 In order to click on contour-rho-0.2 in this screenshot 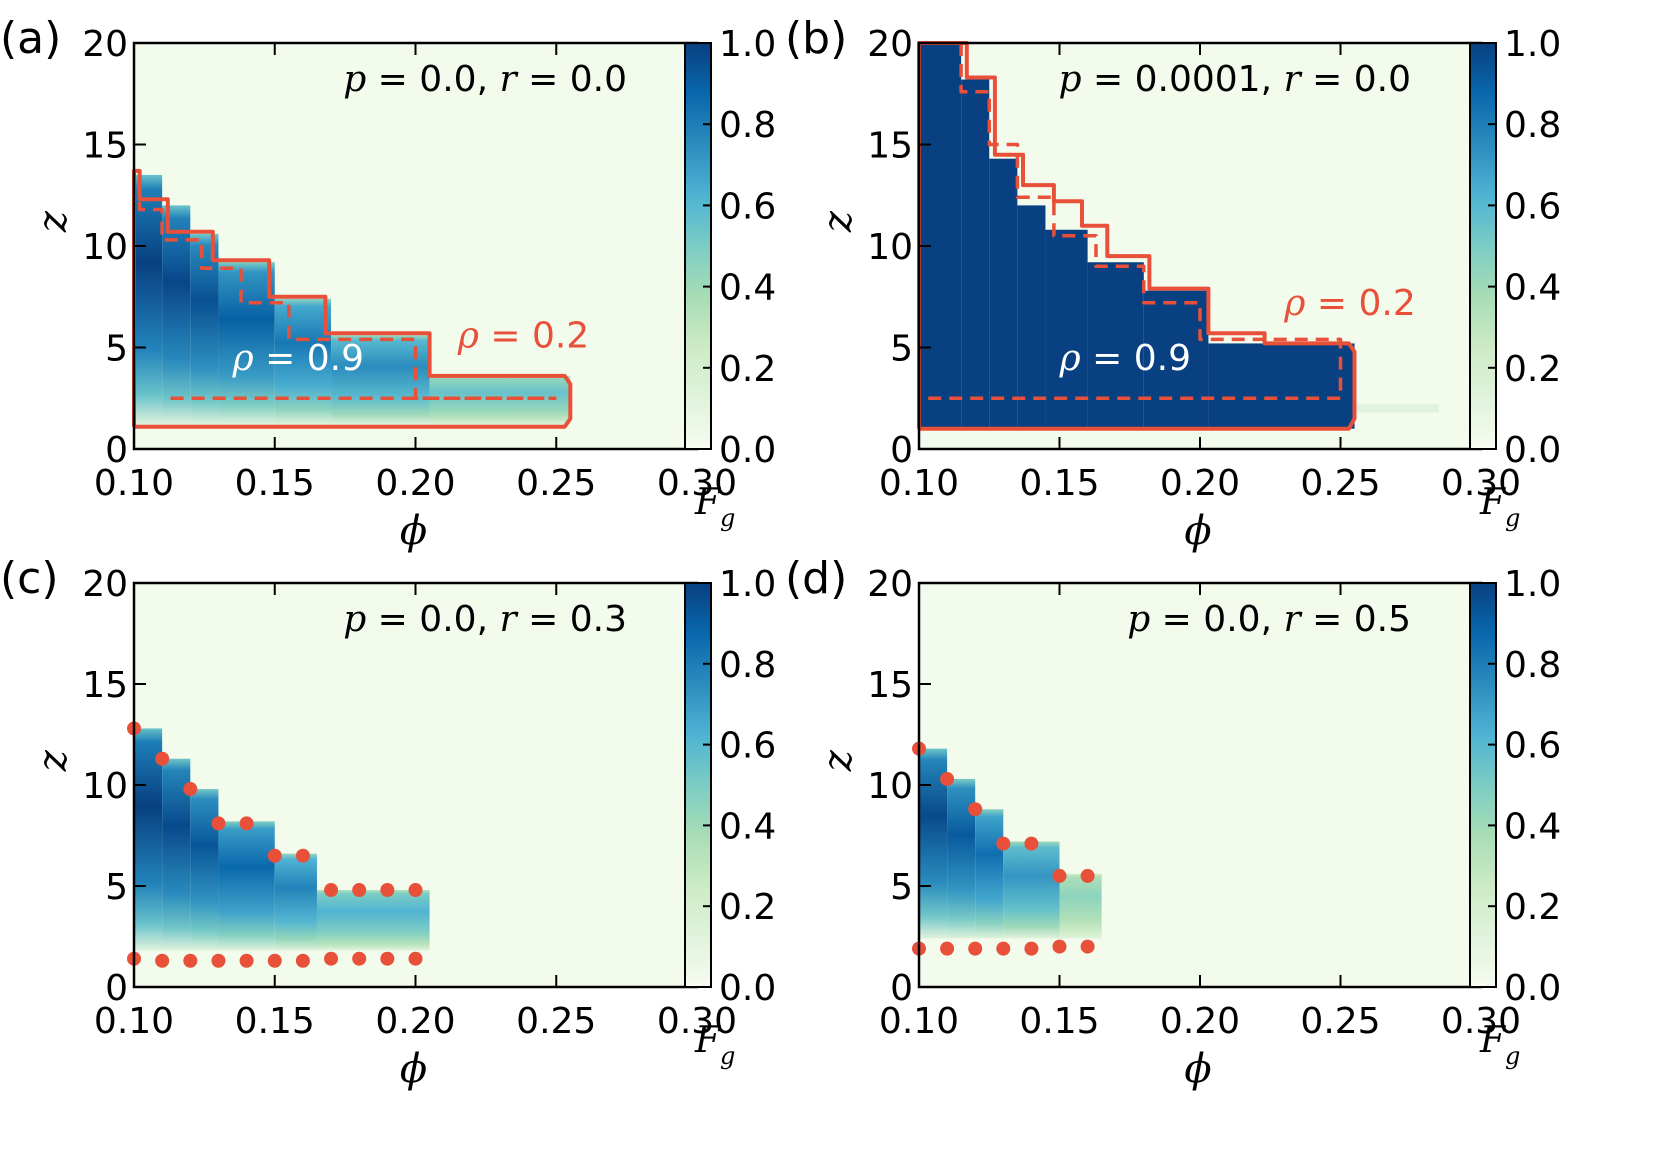, I will do `click(1137, 236)`.